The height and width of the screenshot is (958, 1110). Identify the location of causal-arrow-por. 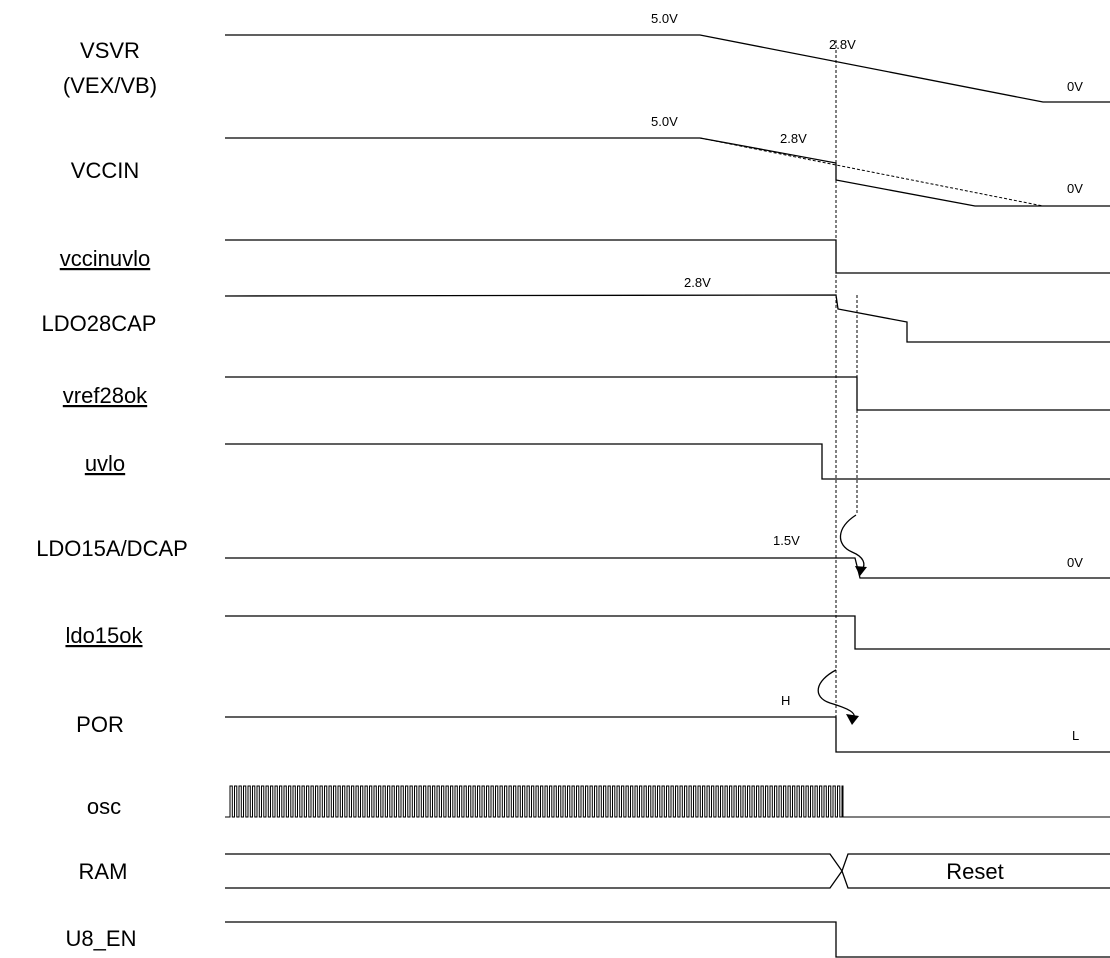
(836, 694).